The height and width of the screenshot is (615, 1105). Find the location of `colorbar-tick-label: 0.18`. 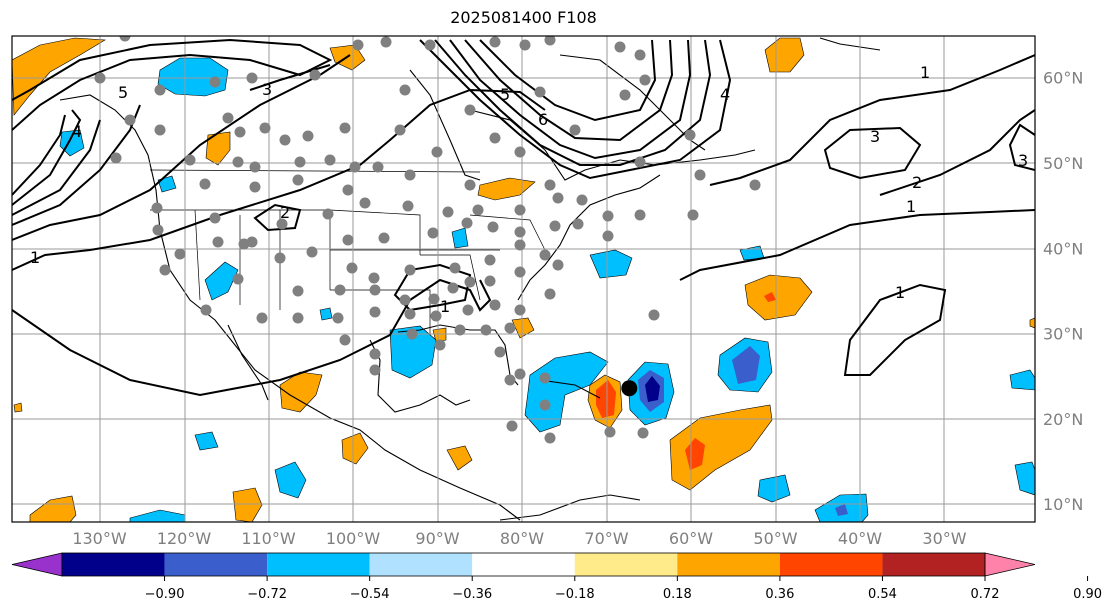

colorbar-tick-label: 0.18 is located at coordinates (677, 594).